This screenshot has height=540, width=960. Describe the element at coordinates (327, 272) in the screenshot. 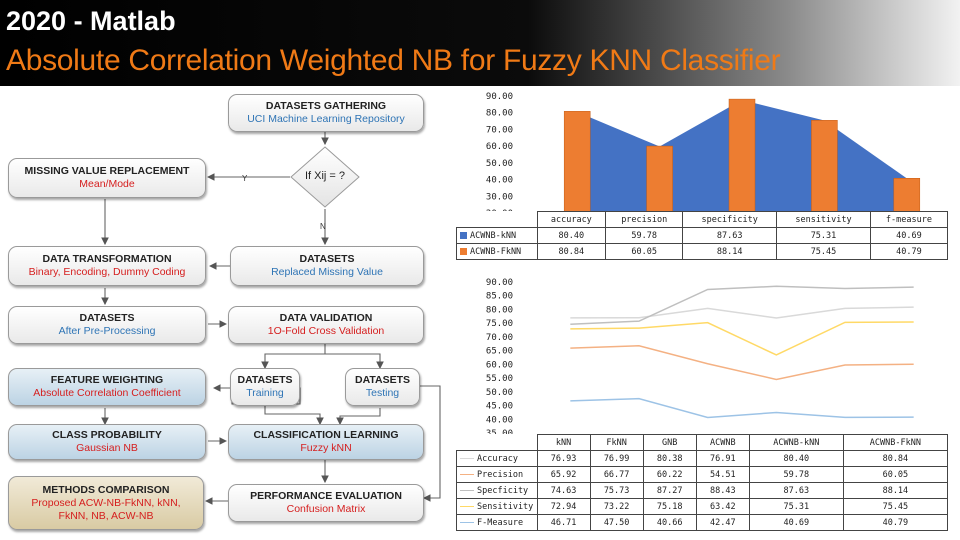

I see `node-caption: Replaced Missing Value` at that location.